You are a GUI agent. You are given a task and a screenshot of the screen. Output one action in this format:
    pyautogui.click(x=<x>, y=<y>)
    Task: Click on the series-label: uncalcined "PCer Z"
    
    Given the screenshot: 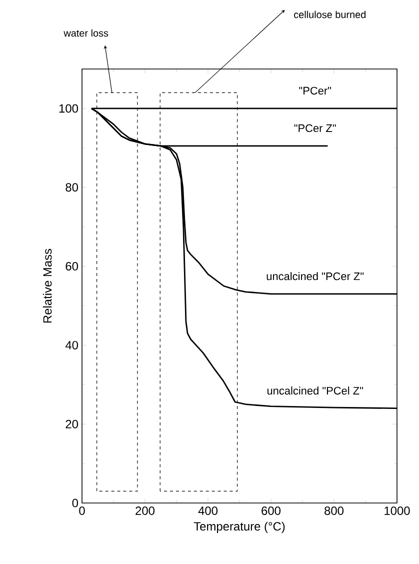 What is the action you would take?
    pyautogui.click(x=315, y=276)
    